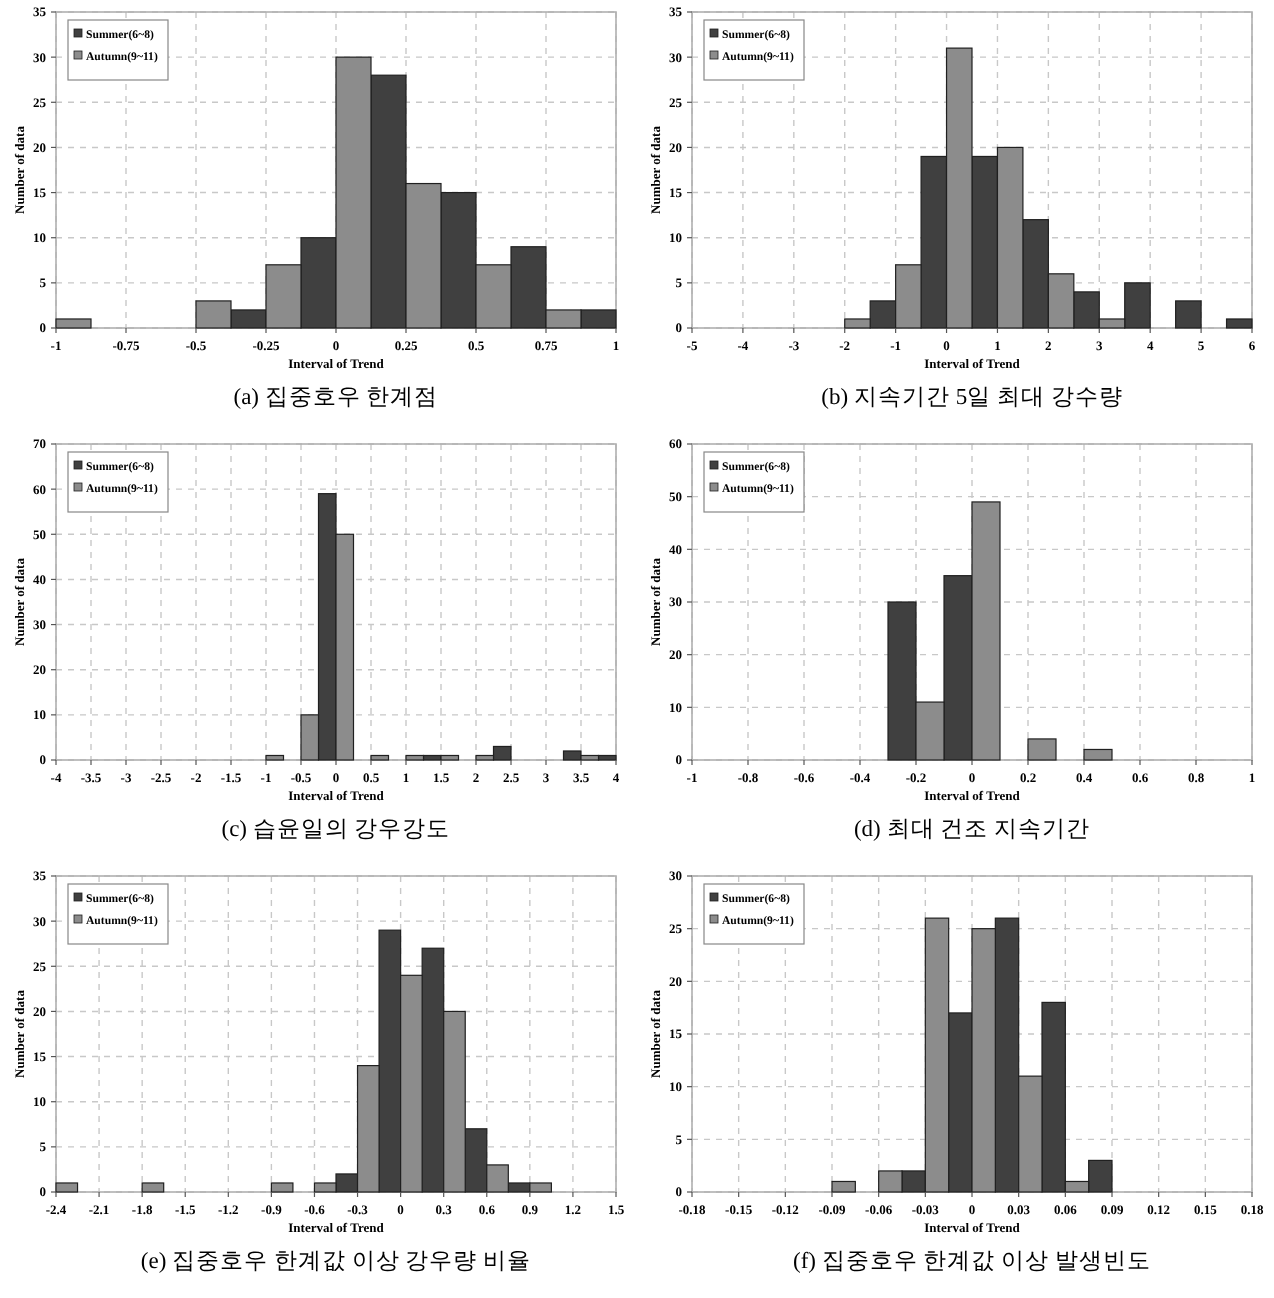  What do you see at coordinates (336, 830) in the screenshot?
I see `text: (c) 습윤일의 강우강도` at bounding box center [336, 830].